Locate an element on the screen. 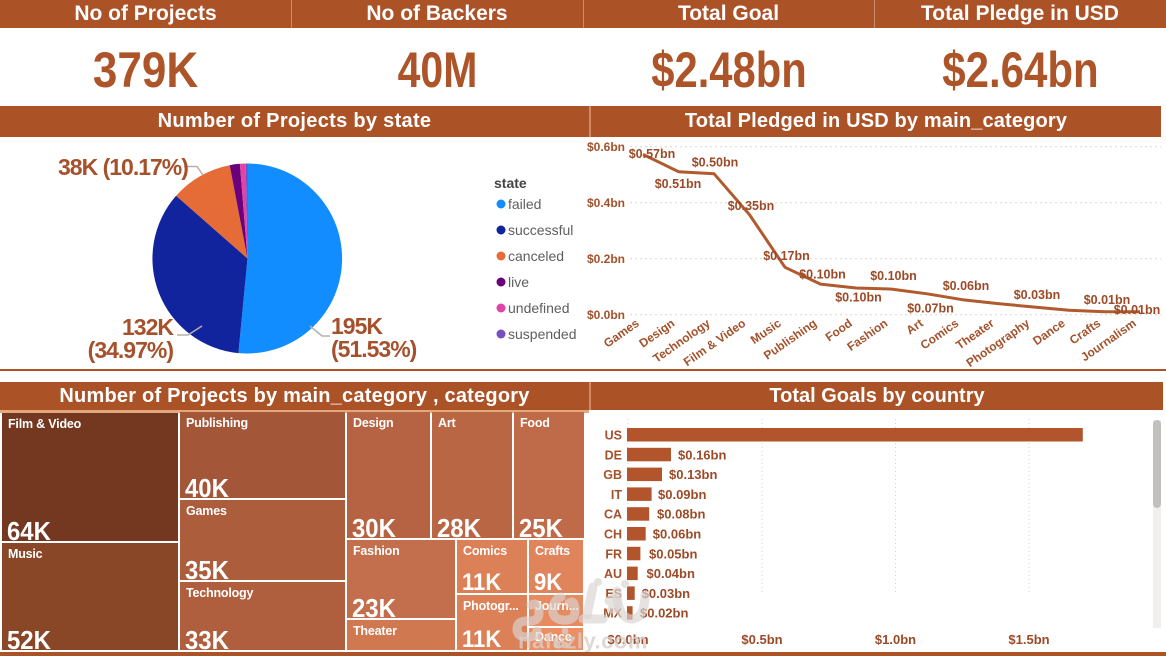  svg-text: $0.13bn is located at coordinates (693, 474).